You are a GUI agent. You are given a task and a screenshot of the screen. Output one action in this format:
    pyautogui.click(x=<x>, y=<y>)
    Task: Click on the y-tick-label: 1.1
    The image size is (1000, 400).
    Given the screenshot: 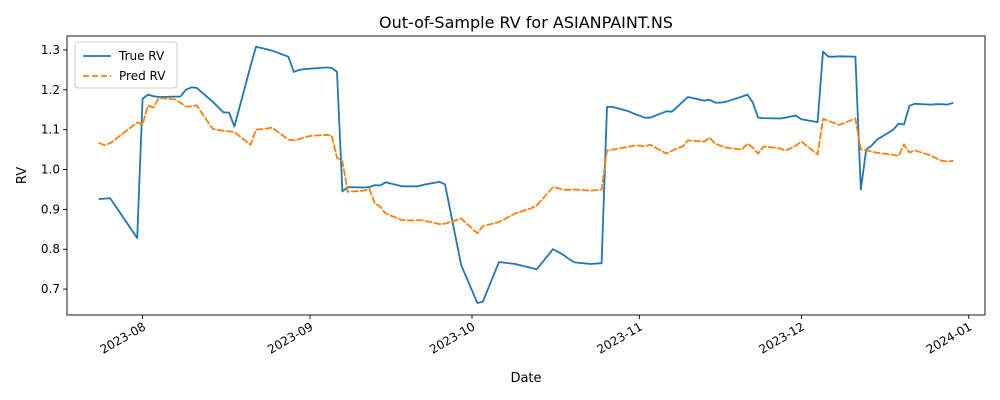 What is the action you would take?
    pyautogui.click(x=50, y=130)
    